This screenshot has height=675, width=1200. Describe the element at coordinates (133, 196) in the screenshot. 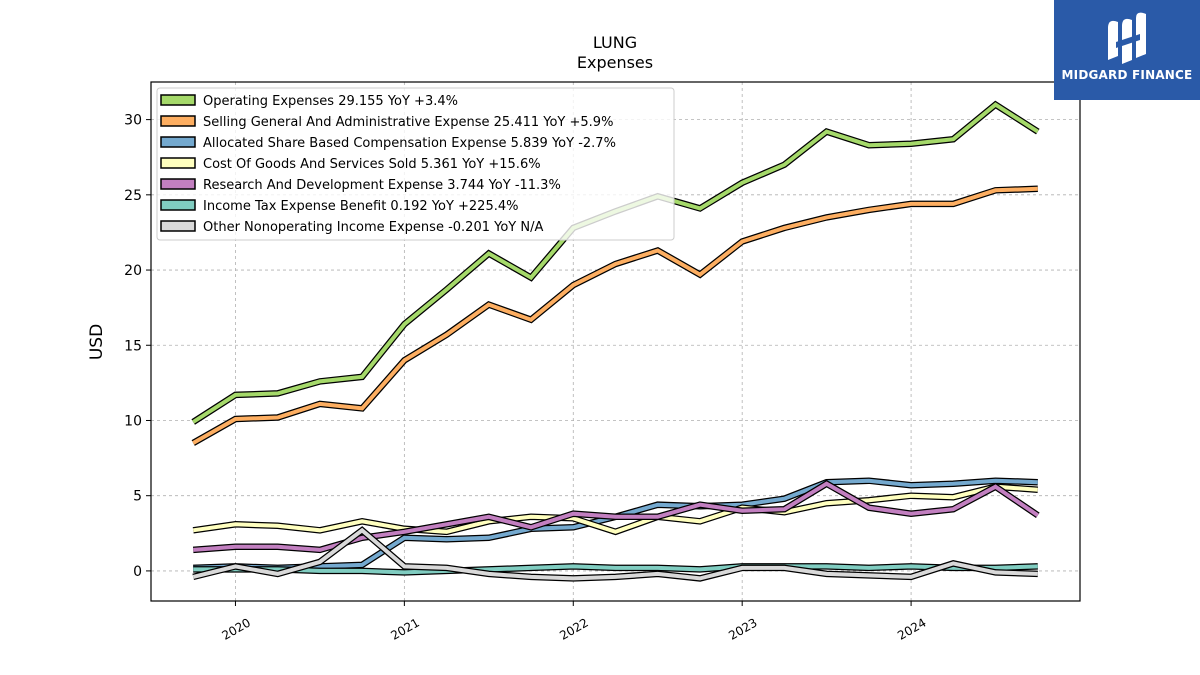

I see `y-tick-label: 25` at that location.